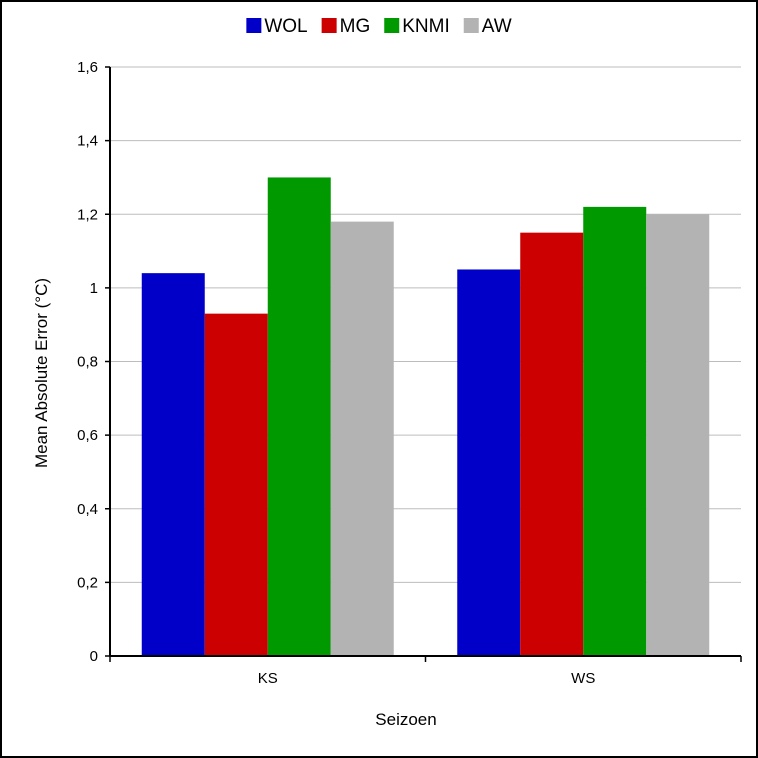 The height and width of the screenshot is (758, 758). Describe the element at coordinates (87, 141) in the screenshot. I see `y-tick-label: 1,4` at that location.